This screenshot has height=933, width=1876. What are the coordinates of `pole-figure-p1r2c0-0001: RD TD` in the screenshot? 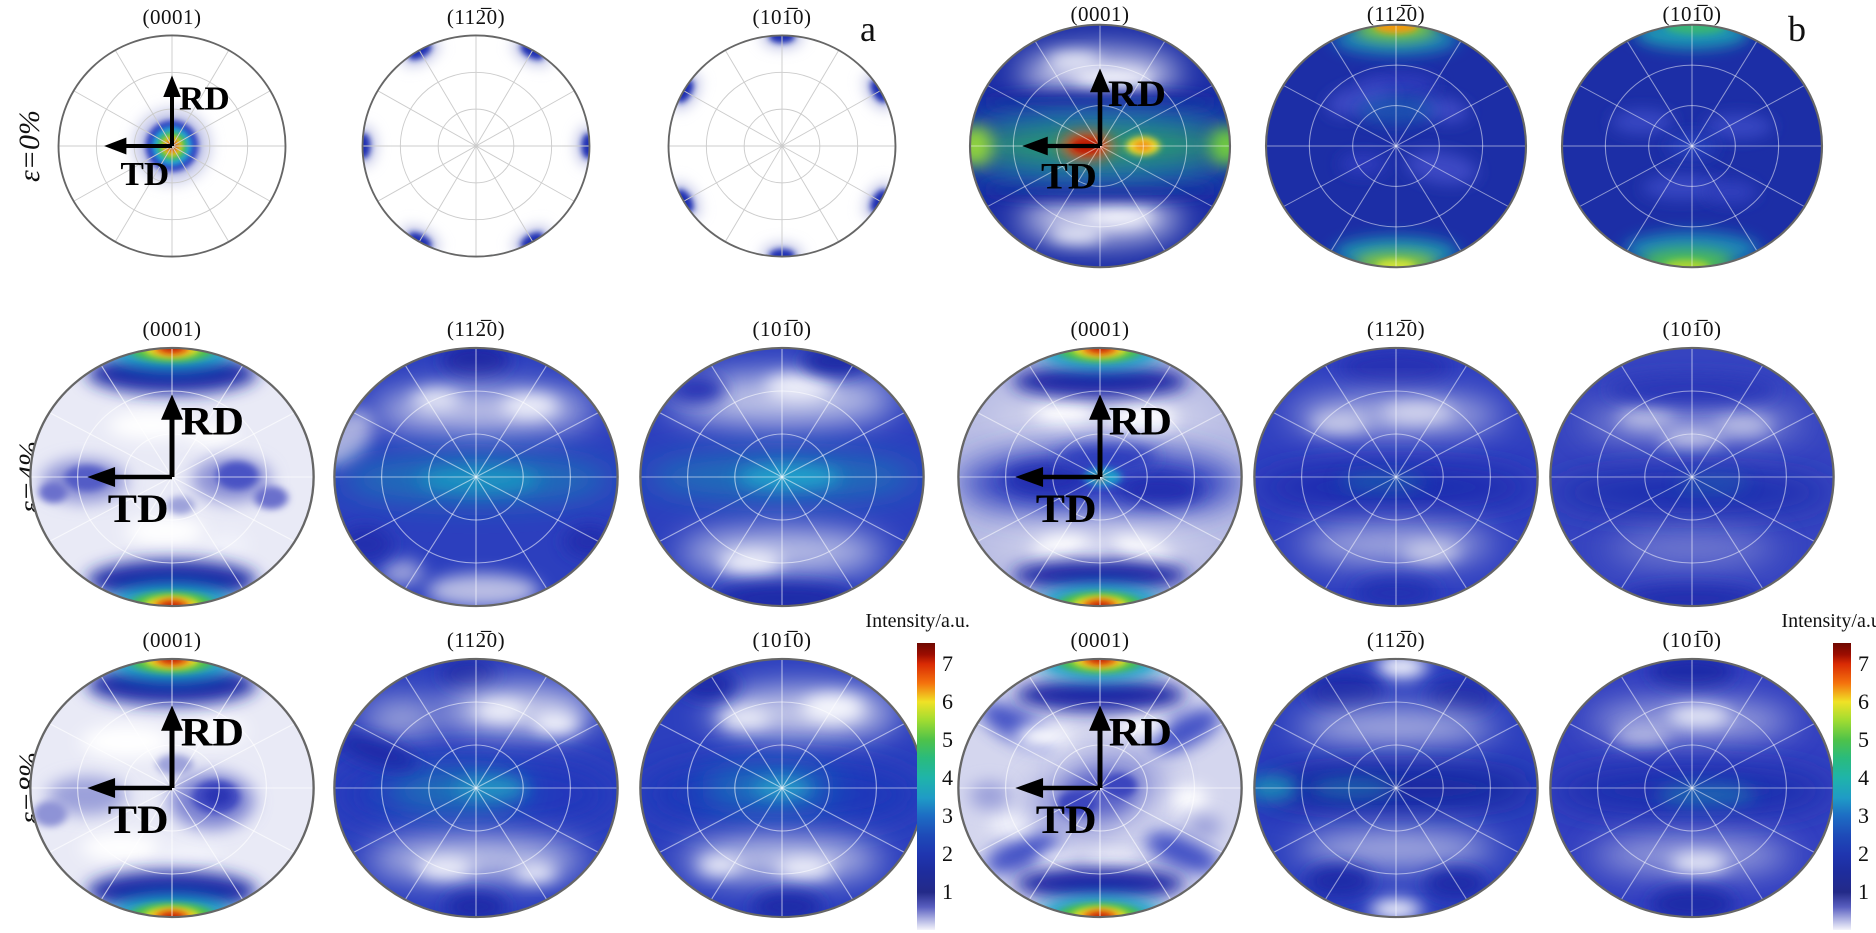 It's located at (1100, 788).